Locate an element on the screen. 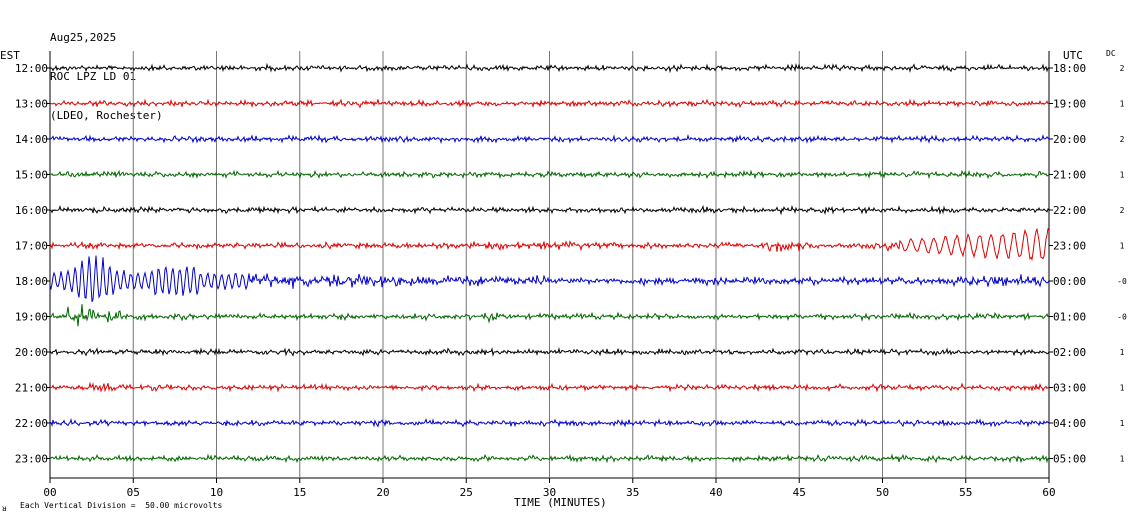  est-hour-label: 21:00 is located at coordinates (31, 388).